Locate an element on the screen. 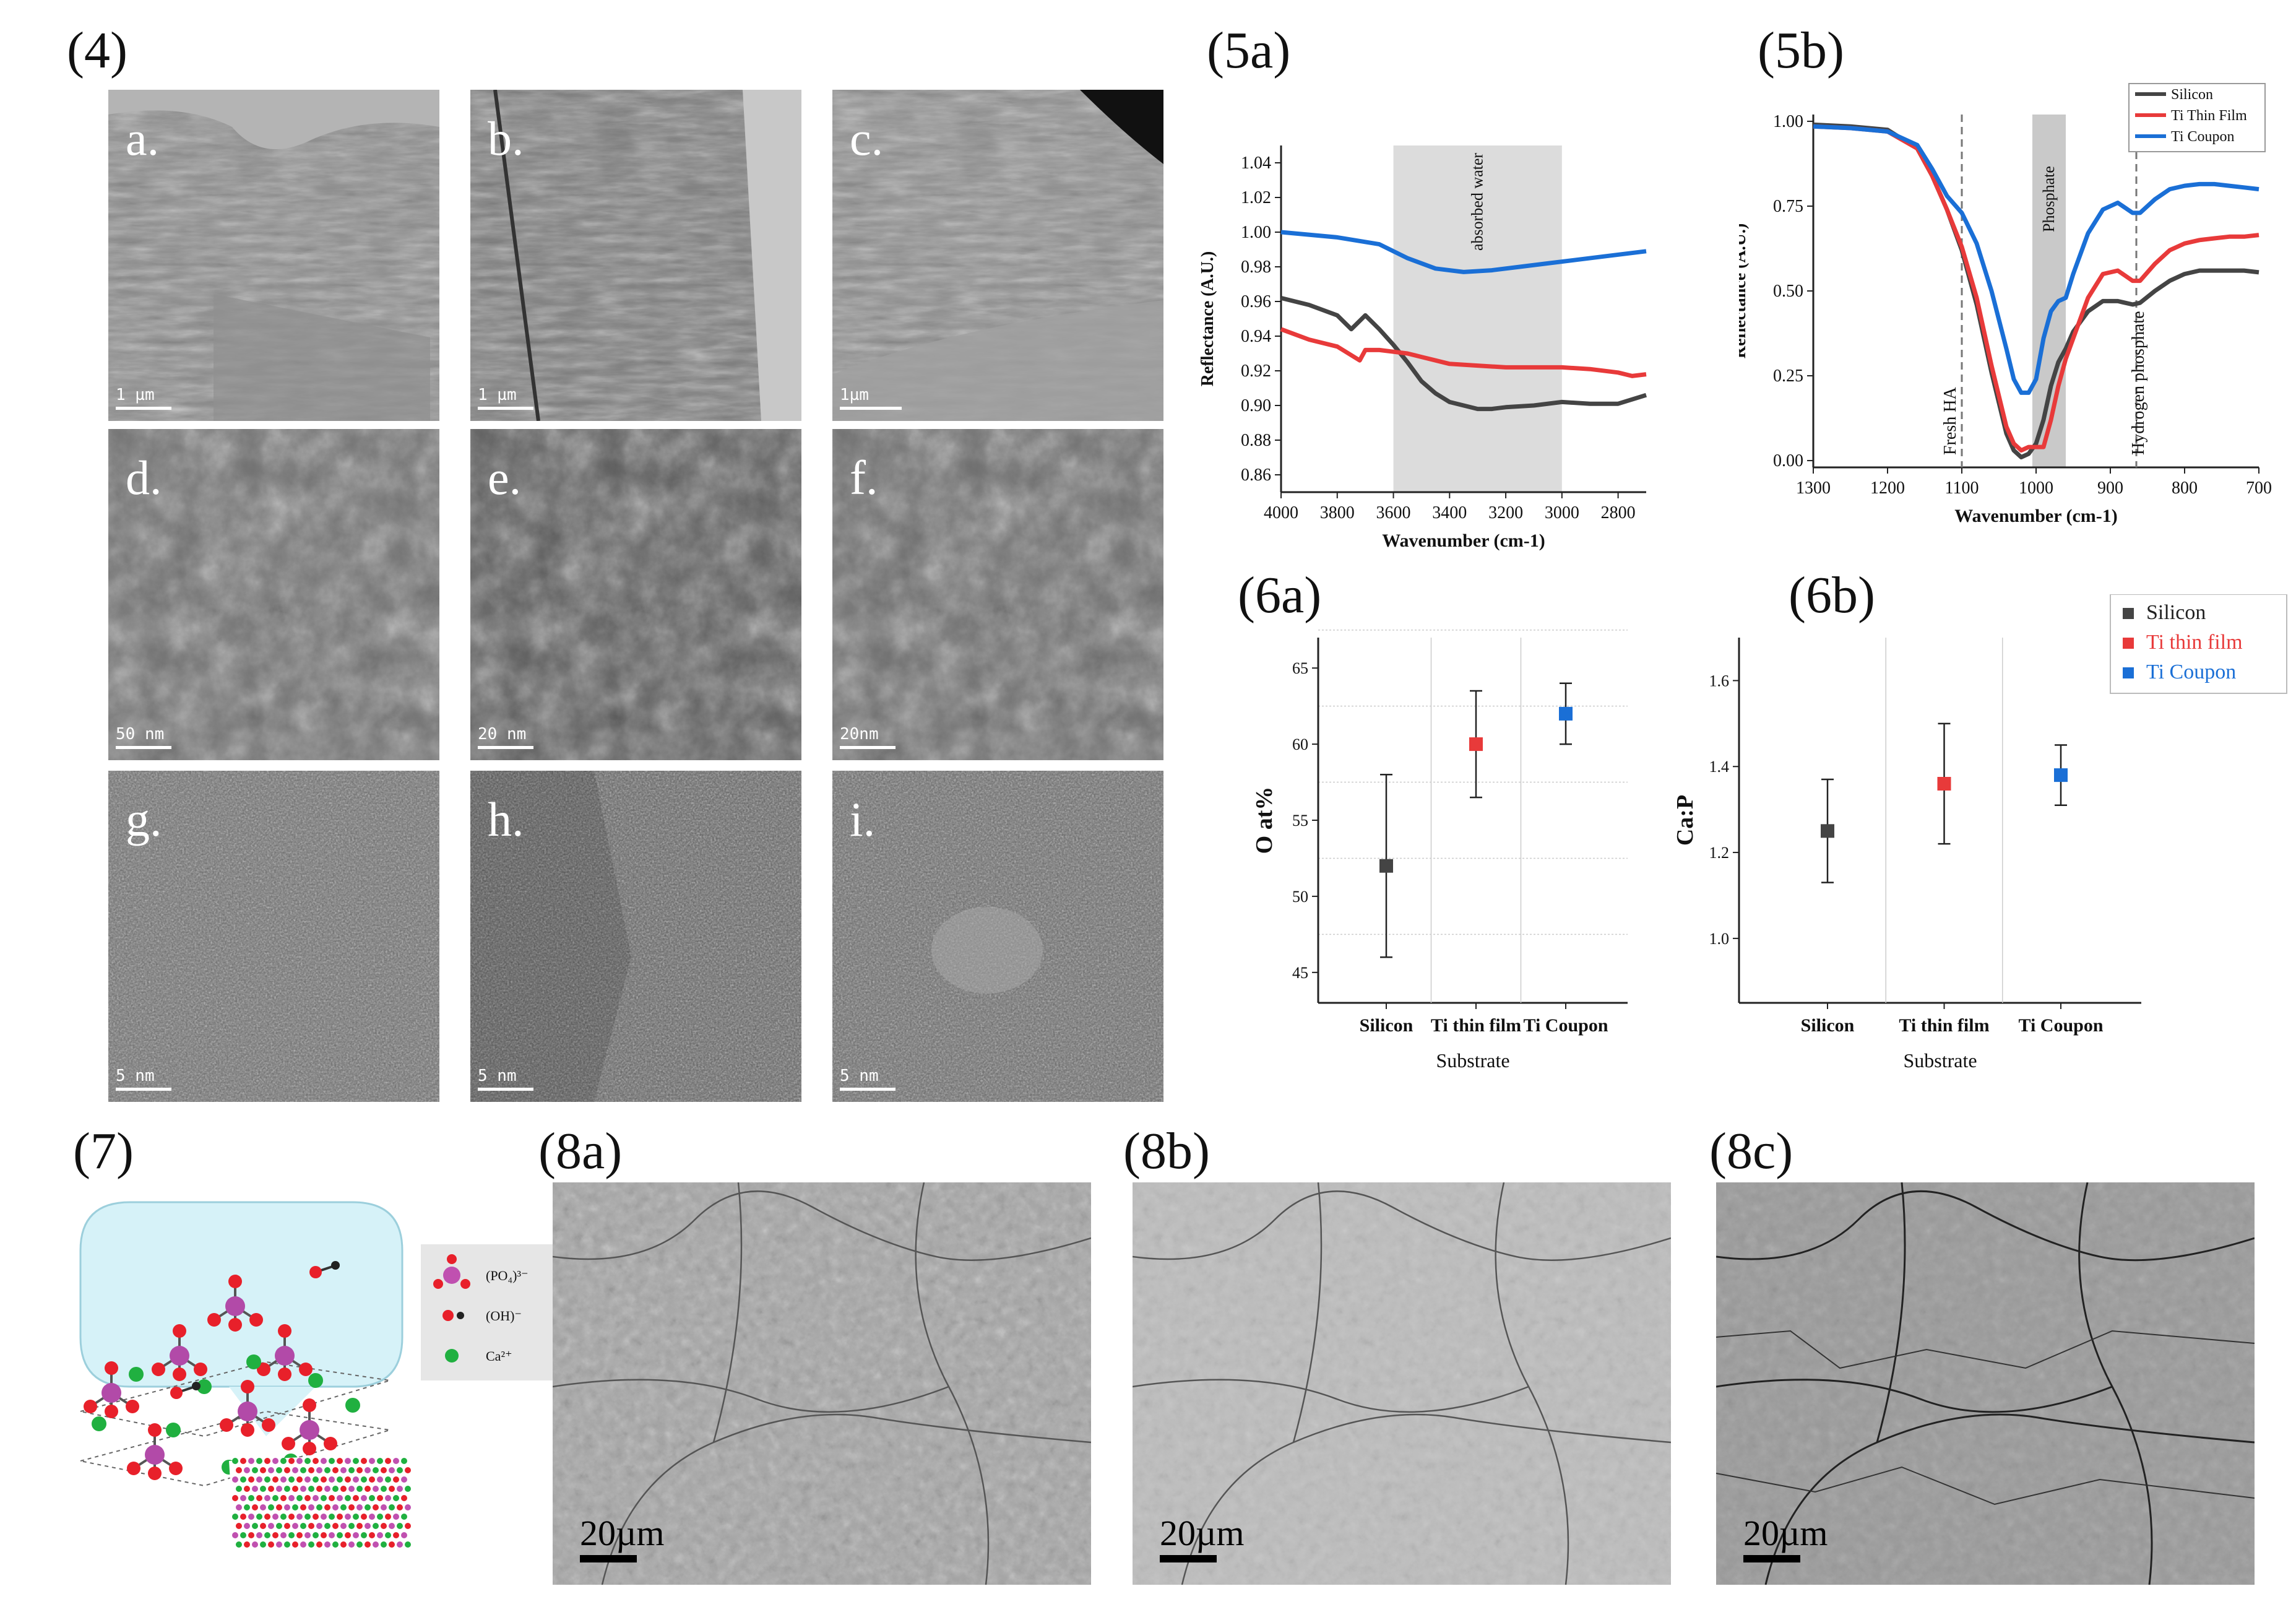  tem-image-label: g. is located at coordinates (144, 819).